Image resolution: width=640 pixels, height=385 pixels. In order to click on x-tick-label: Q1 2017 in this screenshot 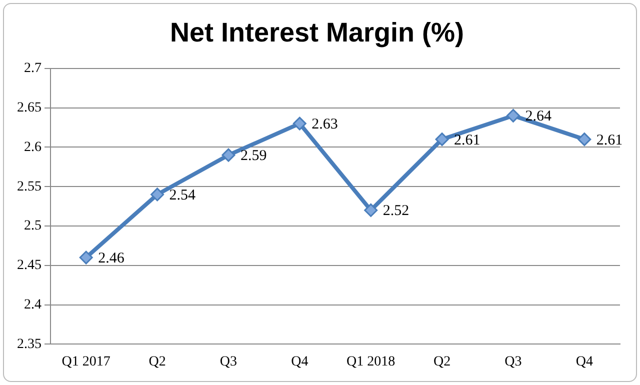, I will do `click(86, 362)`.